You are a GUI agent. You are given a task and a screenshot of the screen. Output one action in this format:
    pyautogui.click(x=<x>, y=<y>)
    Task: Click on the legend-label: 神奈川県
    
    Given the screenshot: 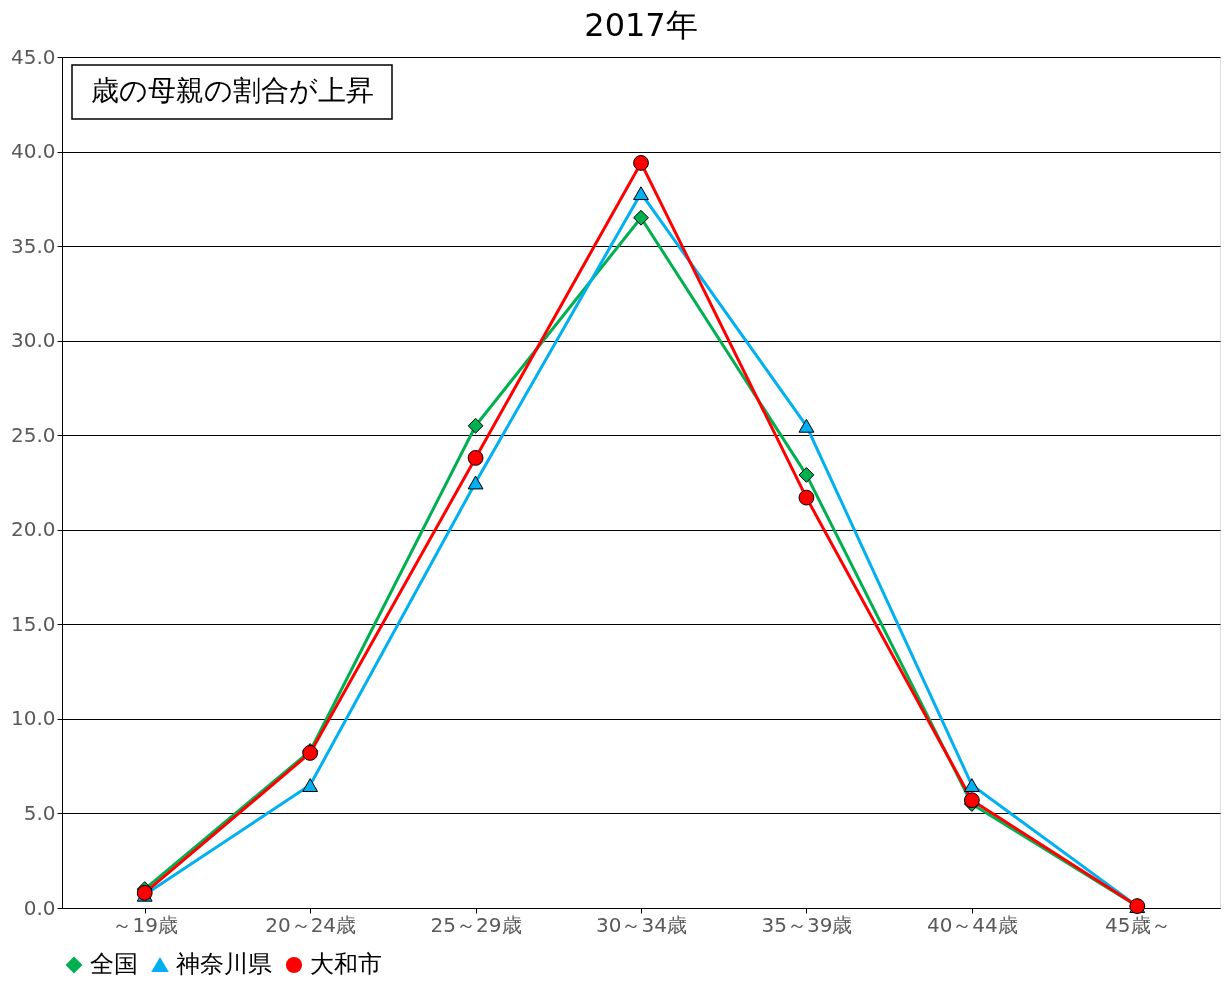 What is the action you would take?
    pyautogui.click(x=224, y=964)
    